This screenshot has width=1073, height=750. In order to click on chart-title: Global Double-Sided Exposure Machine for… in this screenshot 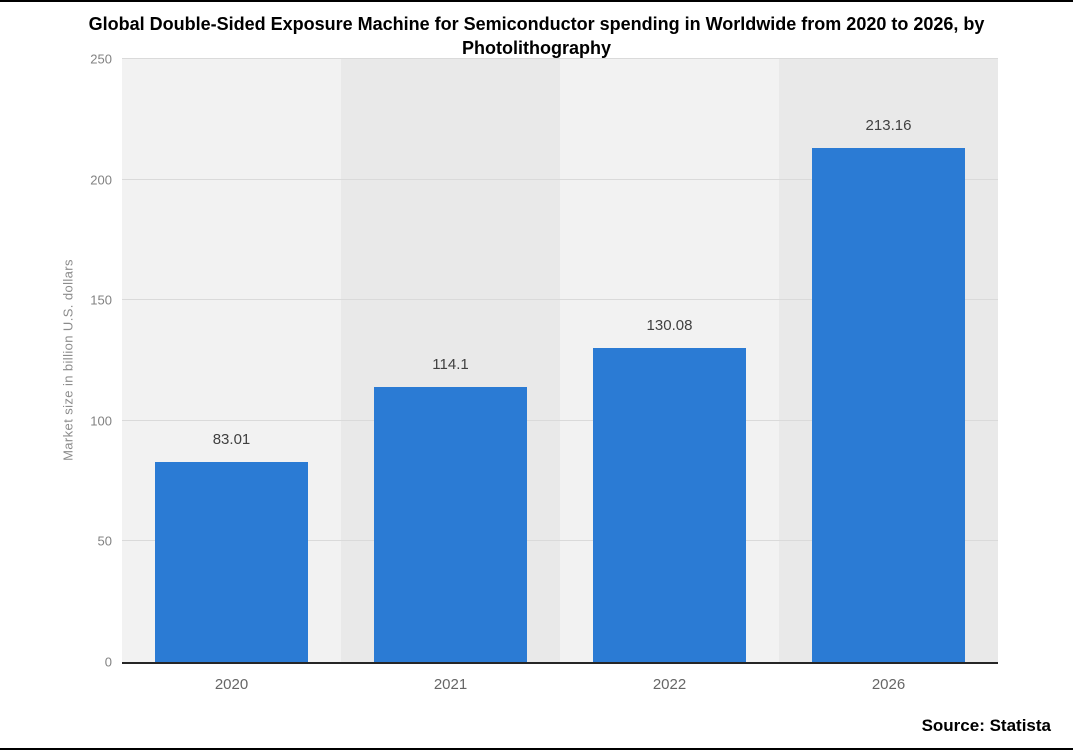, I will do `click(536, 36)`.